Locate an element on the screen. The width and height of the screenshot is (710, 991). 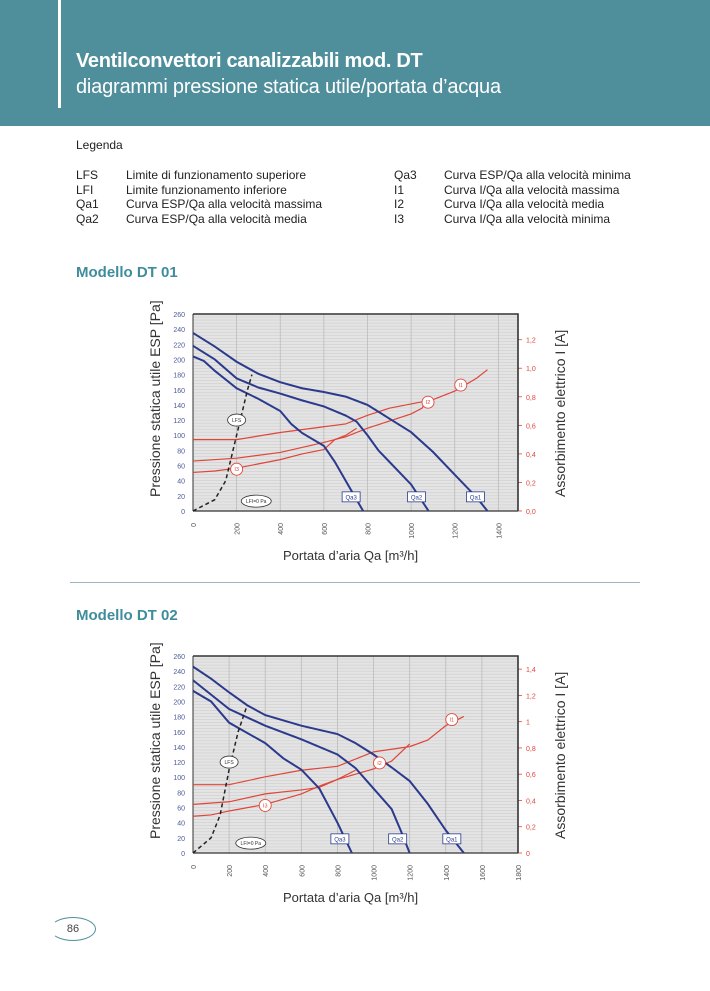
legend-text: Limite funzionamento inferiore is located at coordinates (206, 189).